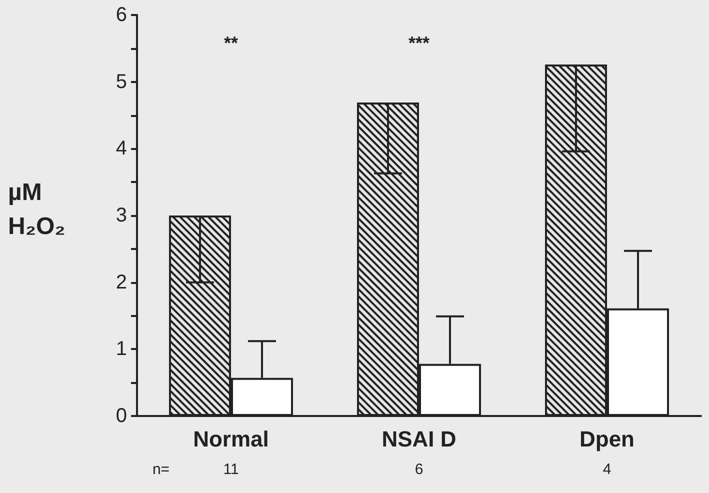 Image resolution: width=709 pixels, height=493 pixels. What do you see at coordinates (121, 416) in the screenshot?
I see `y-tick-label: 0` at bounding box center [121, 416].